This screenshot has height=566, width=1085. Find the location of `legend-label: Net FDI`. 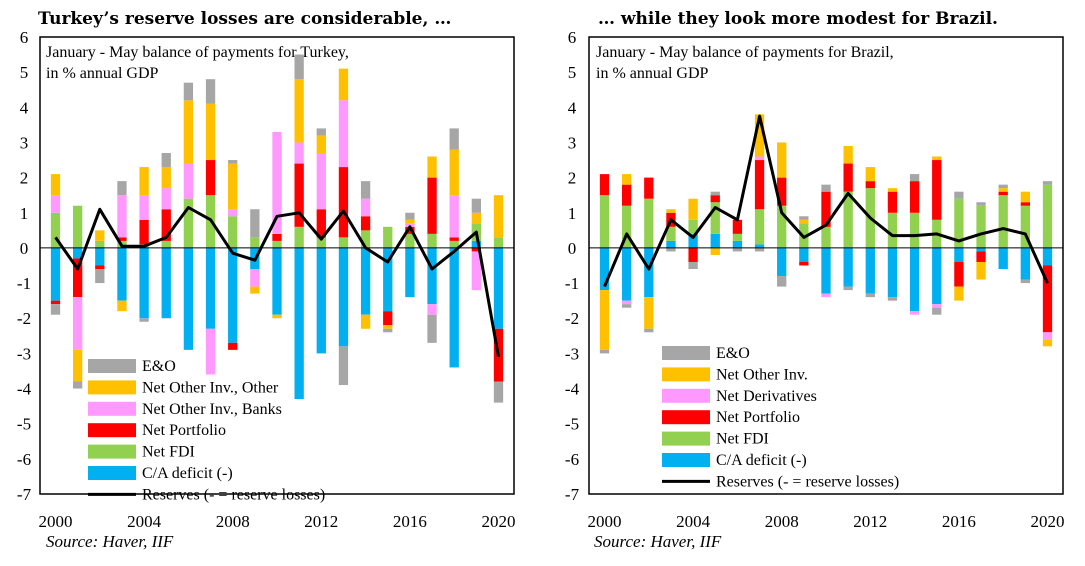

legend-label: Net FDI is located at coordinates (168, 452).